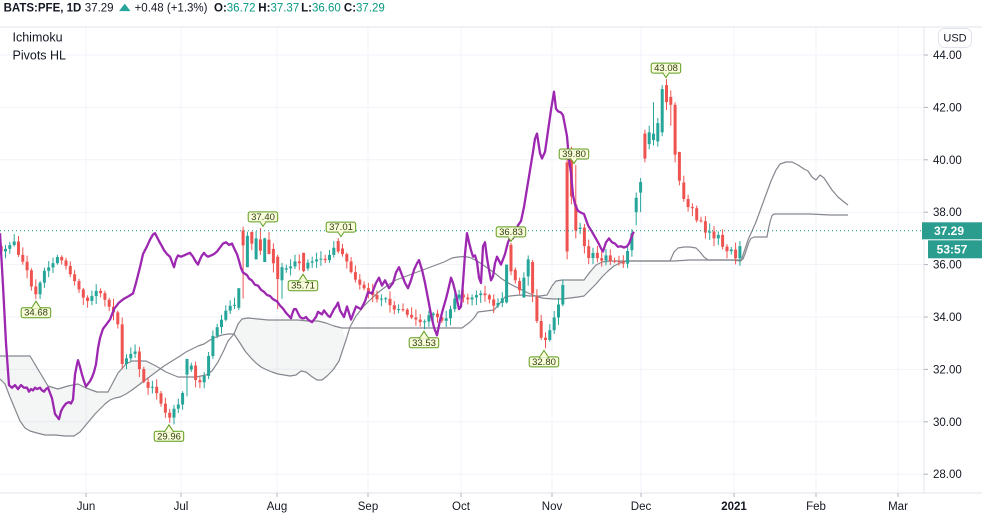 The height and width of the screenshot is (529, 982). I want to click on svg-text: 29.96, so click(169, 436).